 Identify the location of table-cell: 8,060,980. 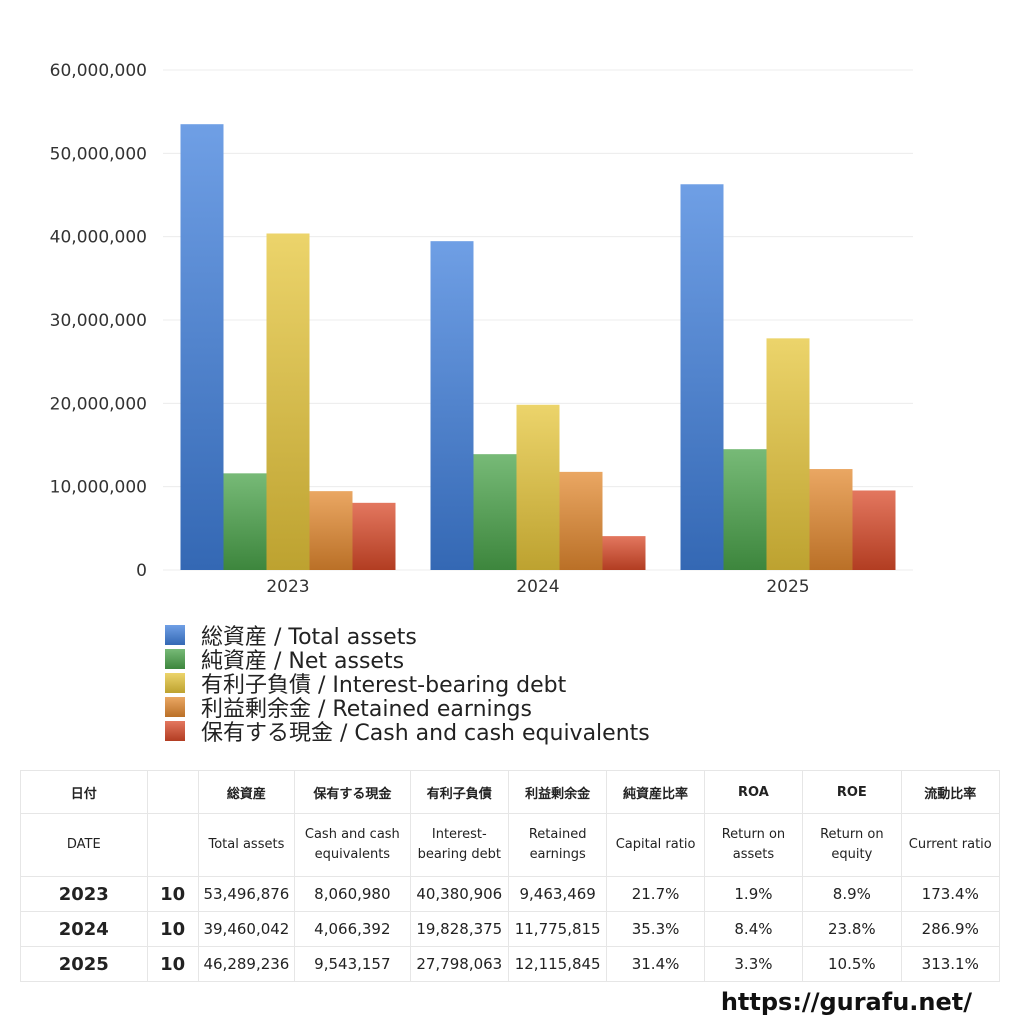
(352, 894).